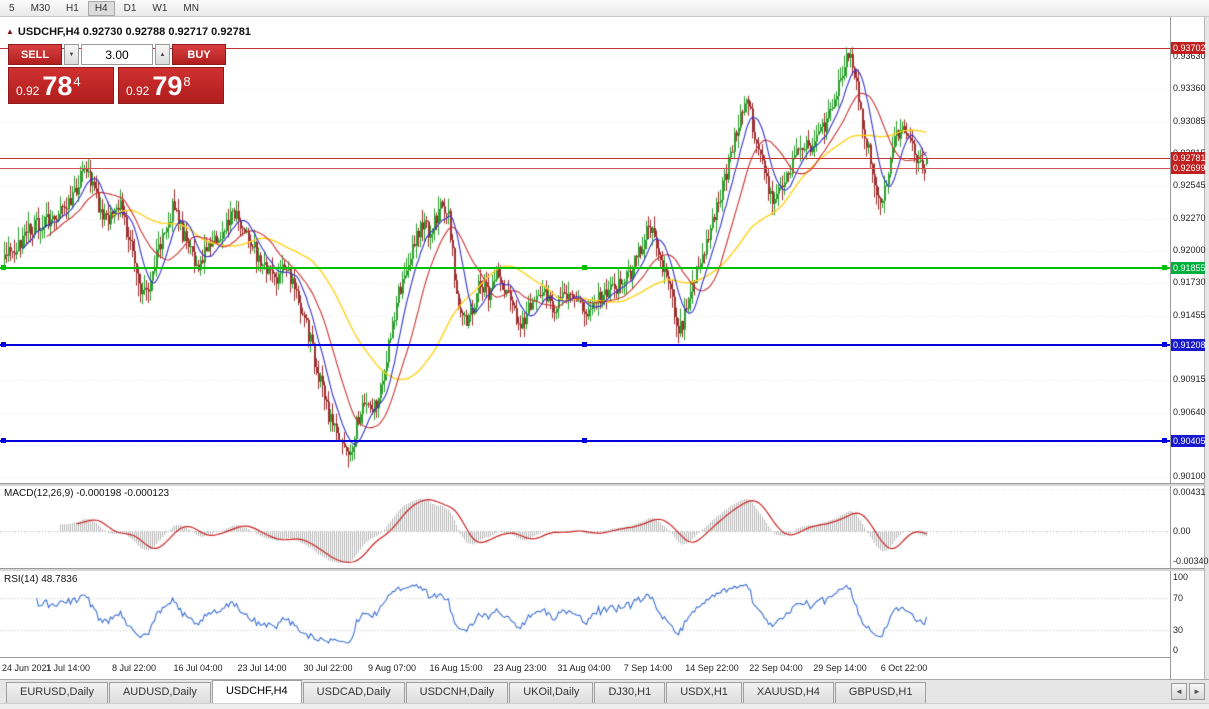 This screenshot has height=709, width=1209. Describe the element at coordinates (1179, 691) in the screenshot. I see `tab-scroll-left-button: ◄` at that location.